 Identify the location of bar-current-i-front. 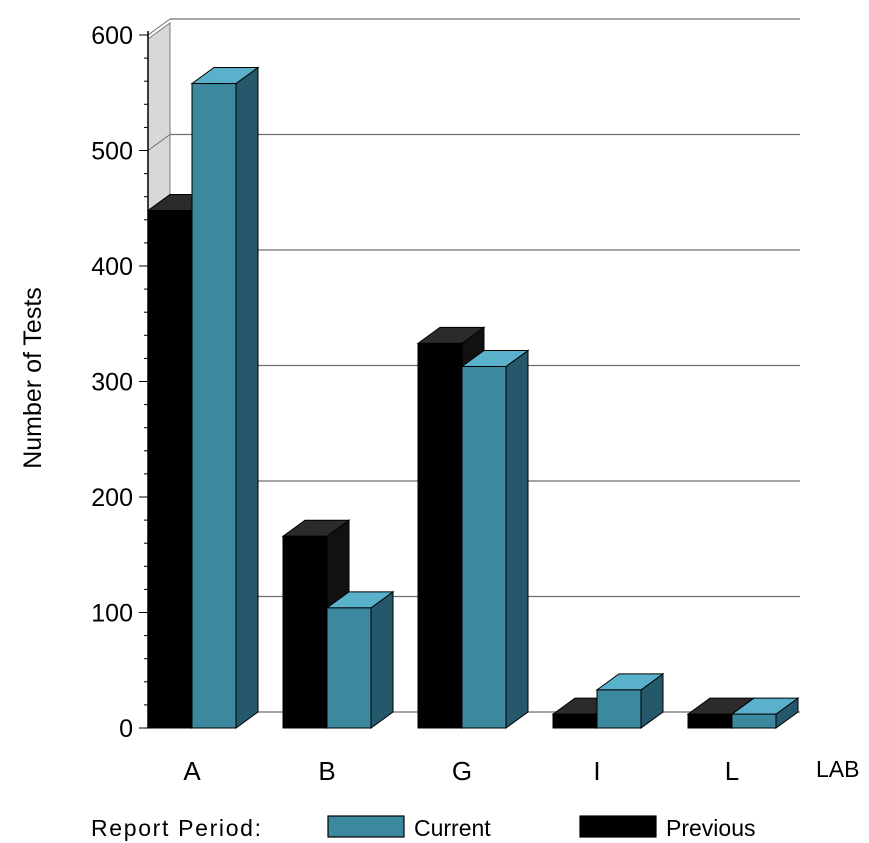
(619, 709).